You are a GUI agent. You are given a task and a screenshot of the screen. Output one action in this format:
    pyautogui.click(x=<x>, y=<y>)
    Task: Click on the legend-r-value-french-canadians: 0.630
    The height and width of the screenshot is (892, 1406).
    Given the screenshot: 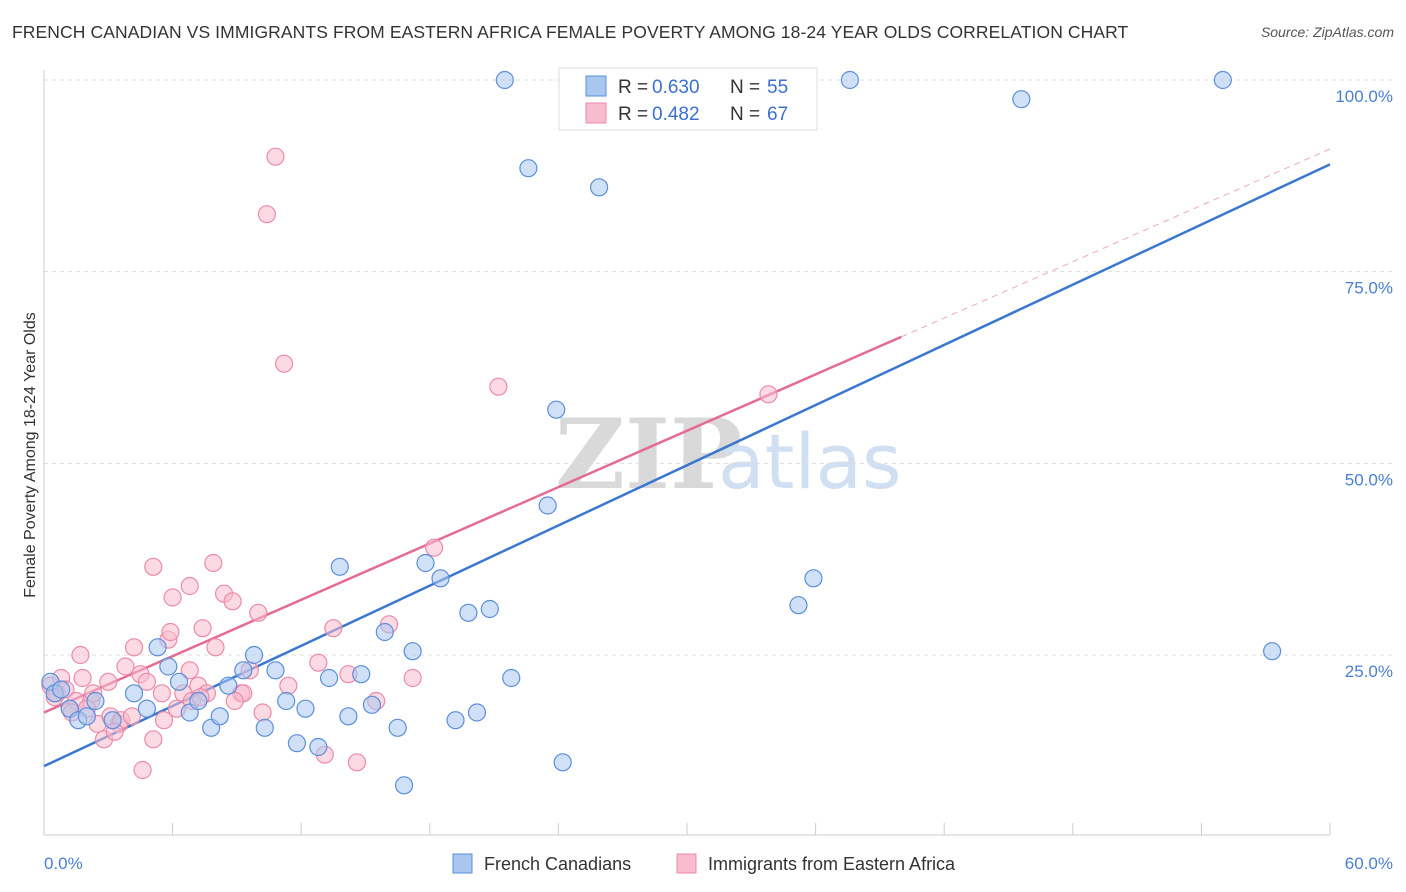 What is the action you would take?
    pyautogui.click(x=676, y=87)
    